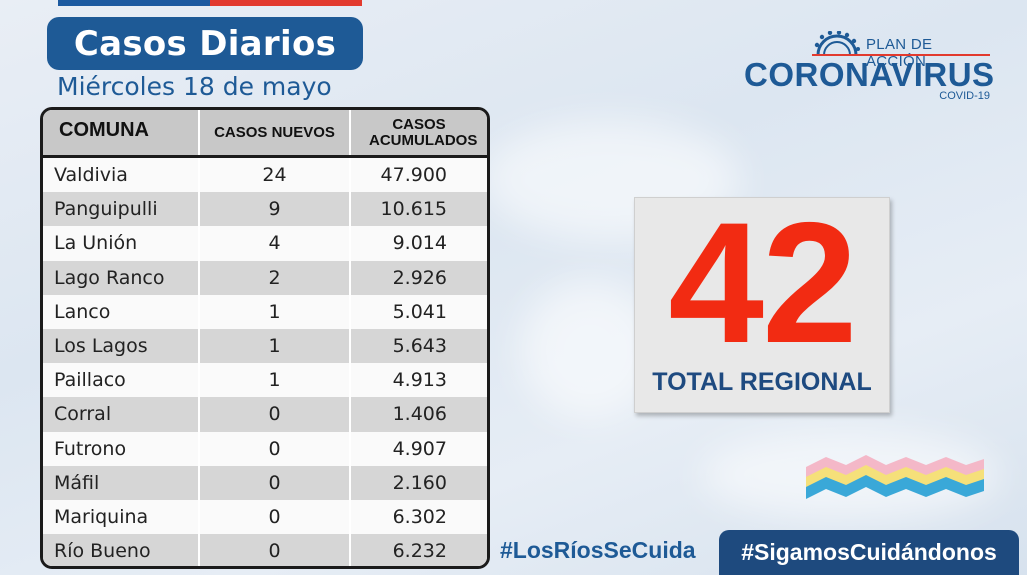  What do you see at coordinates (90, 448) in the screenshot?
I see `cell-comuna: Futrono` at bounding box center [90, 448].